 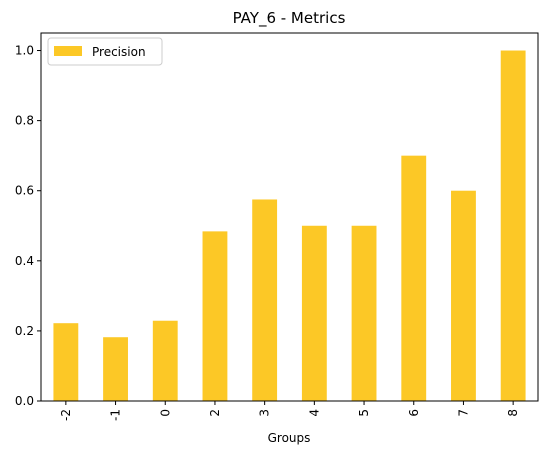 I want to click on legend-box, so click(x=105, y=51).